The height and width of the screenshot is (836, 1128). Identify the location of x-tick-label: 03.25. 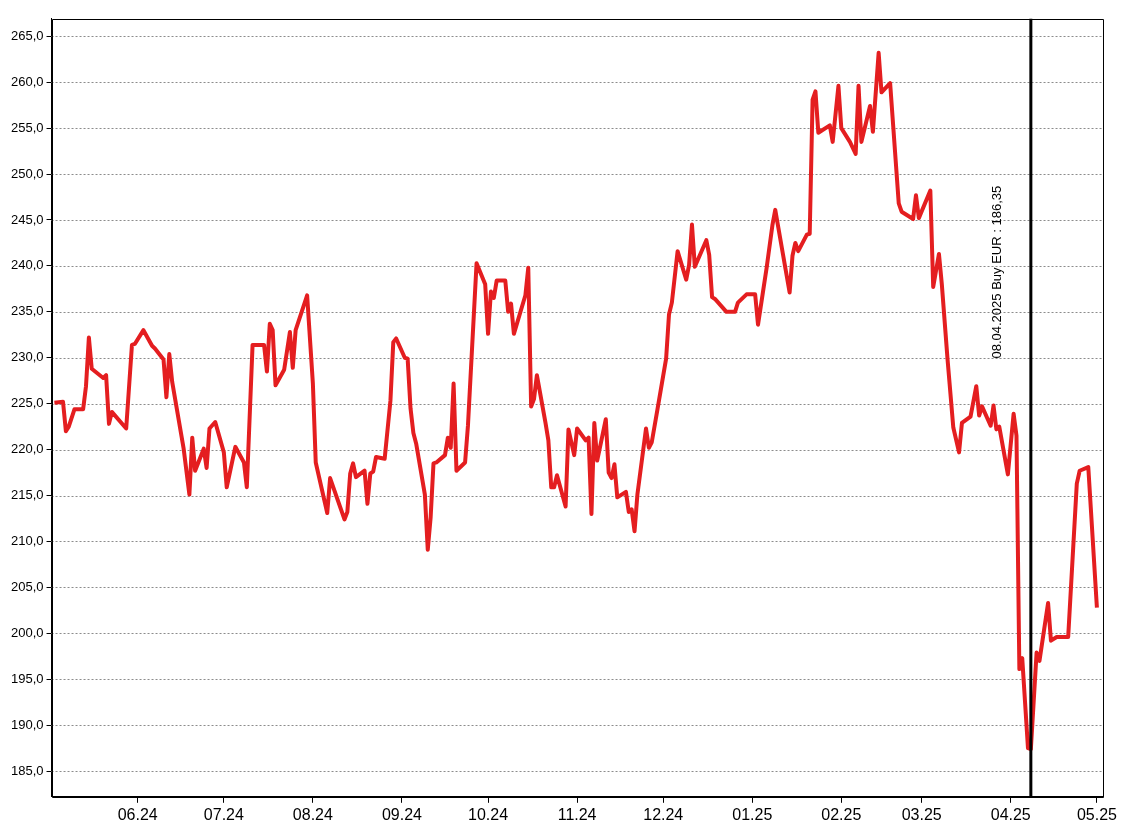
(921, 814).